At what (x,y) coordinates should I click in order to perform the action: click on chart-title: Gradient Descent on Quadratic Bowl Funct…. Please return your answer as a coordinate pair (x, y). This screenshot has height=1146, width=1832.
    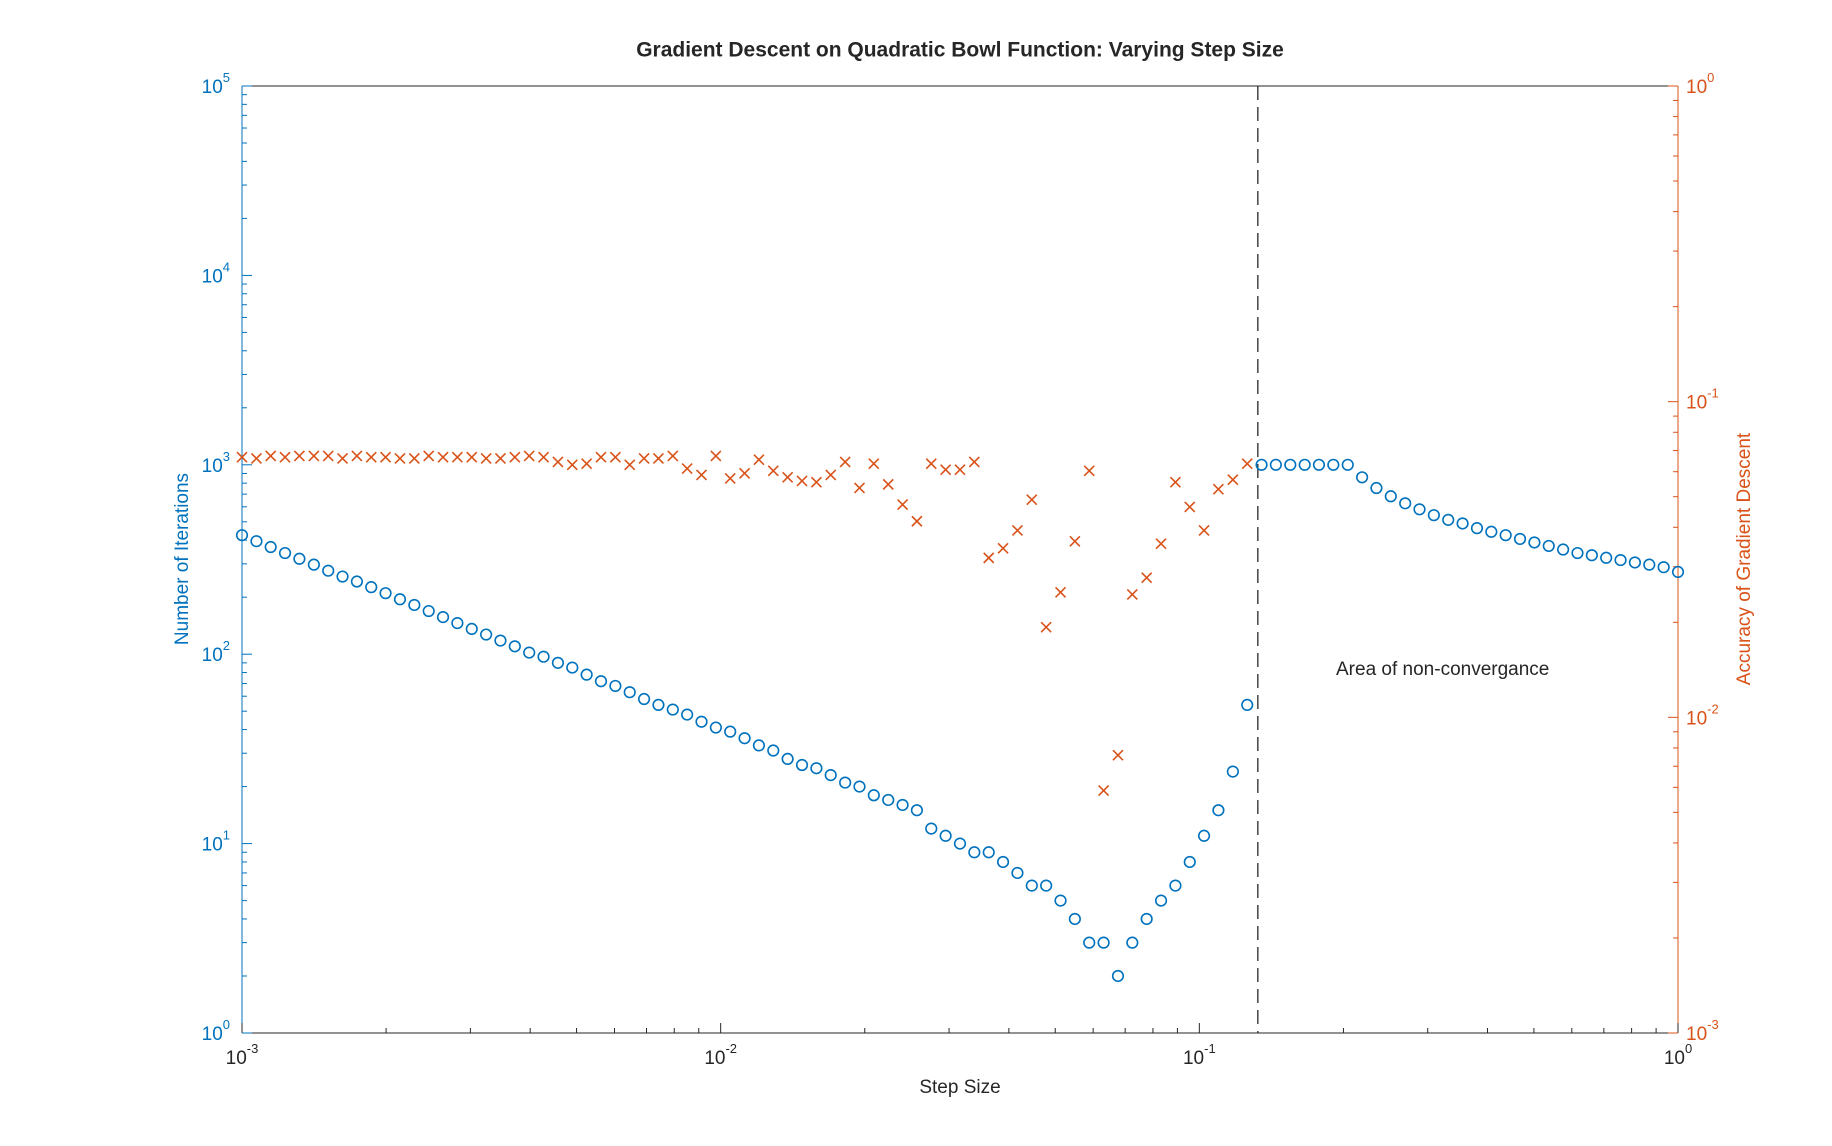
    Looking at the image, I should click on (960, 50).